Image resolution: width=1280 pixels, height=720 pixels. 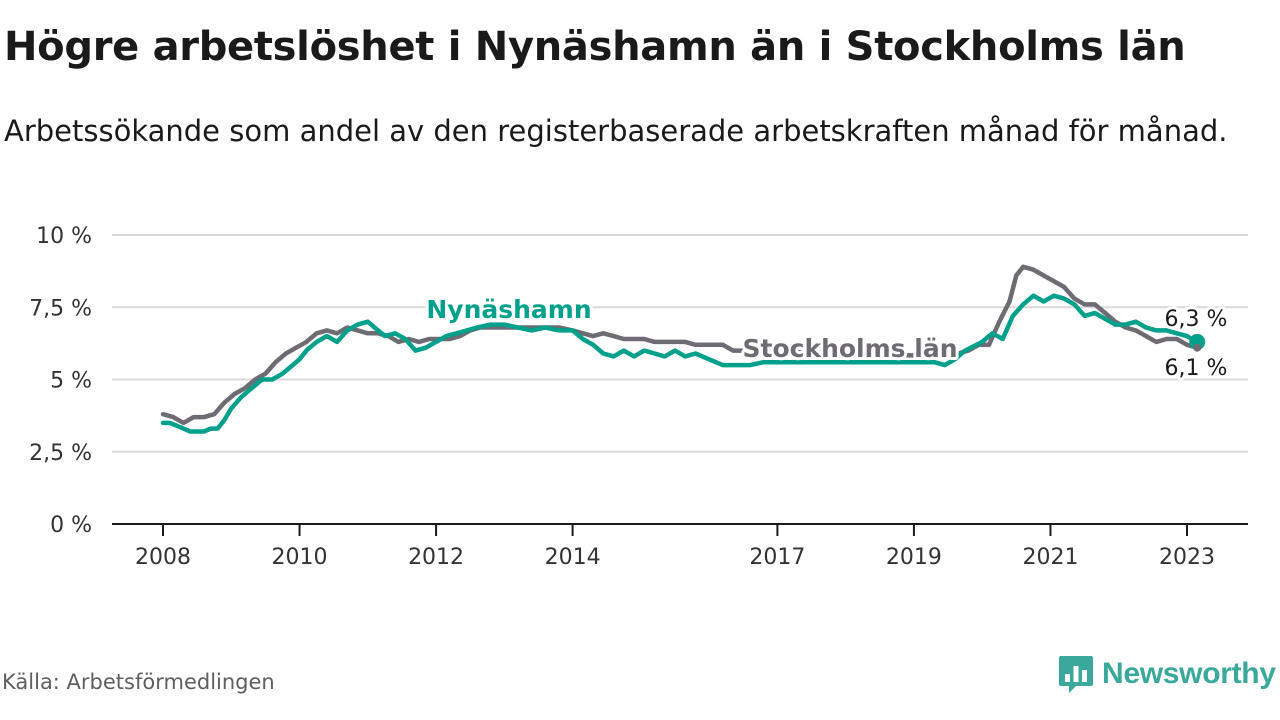 What do you see at coordinates (1050, 557) in the screenshot?
I see `x-tick-label: 2021` at bounding box center [1050, 557].